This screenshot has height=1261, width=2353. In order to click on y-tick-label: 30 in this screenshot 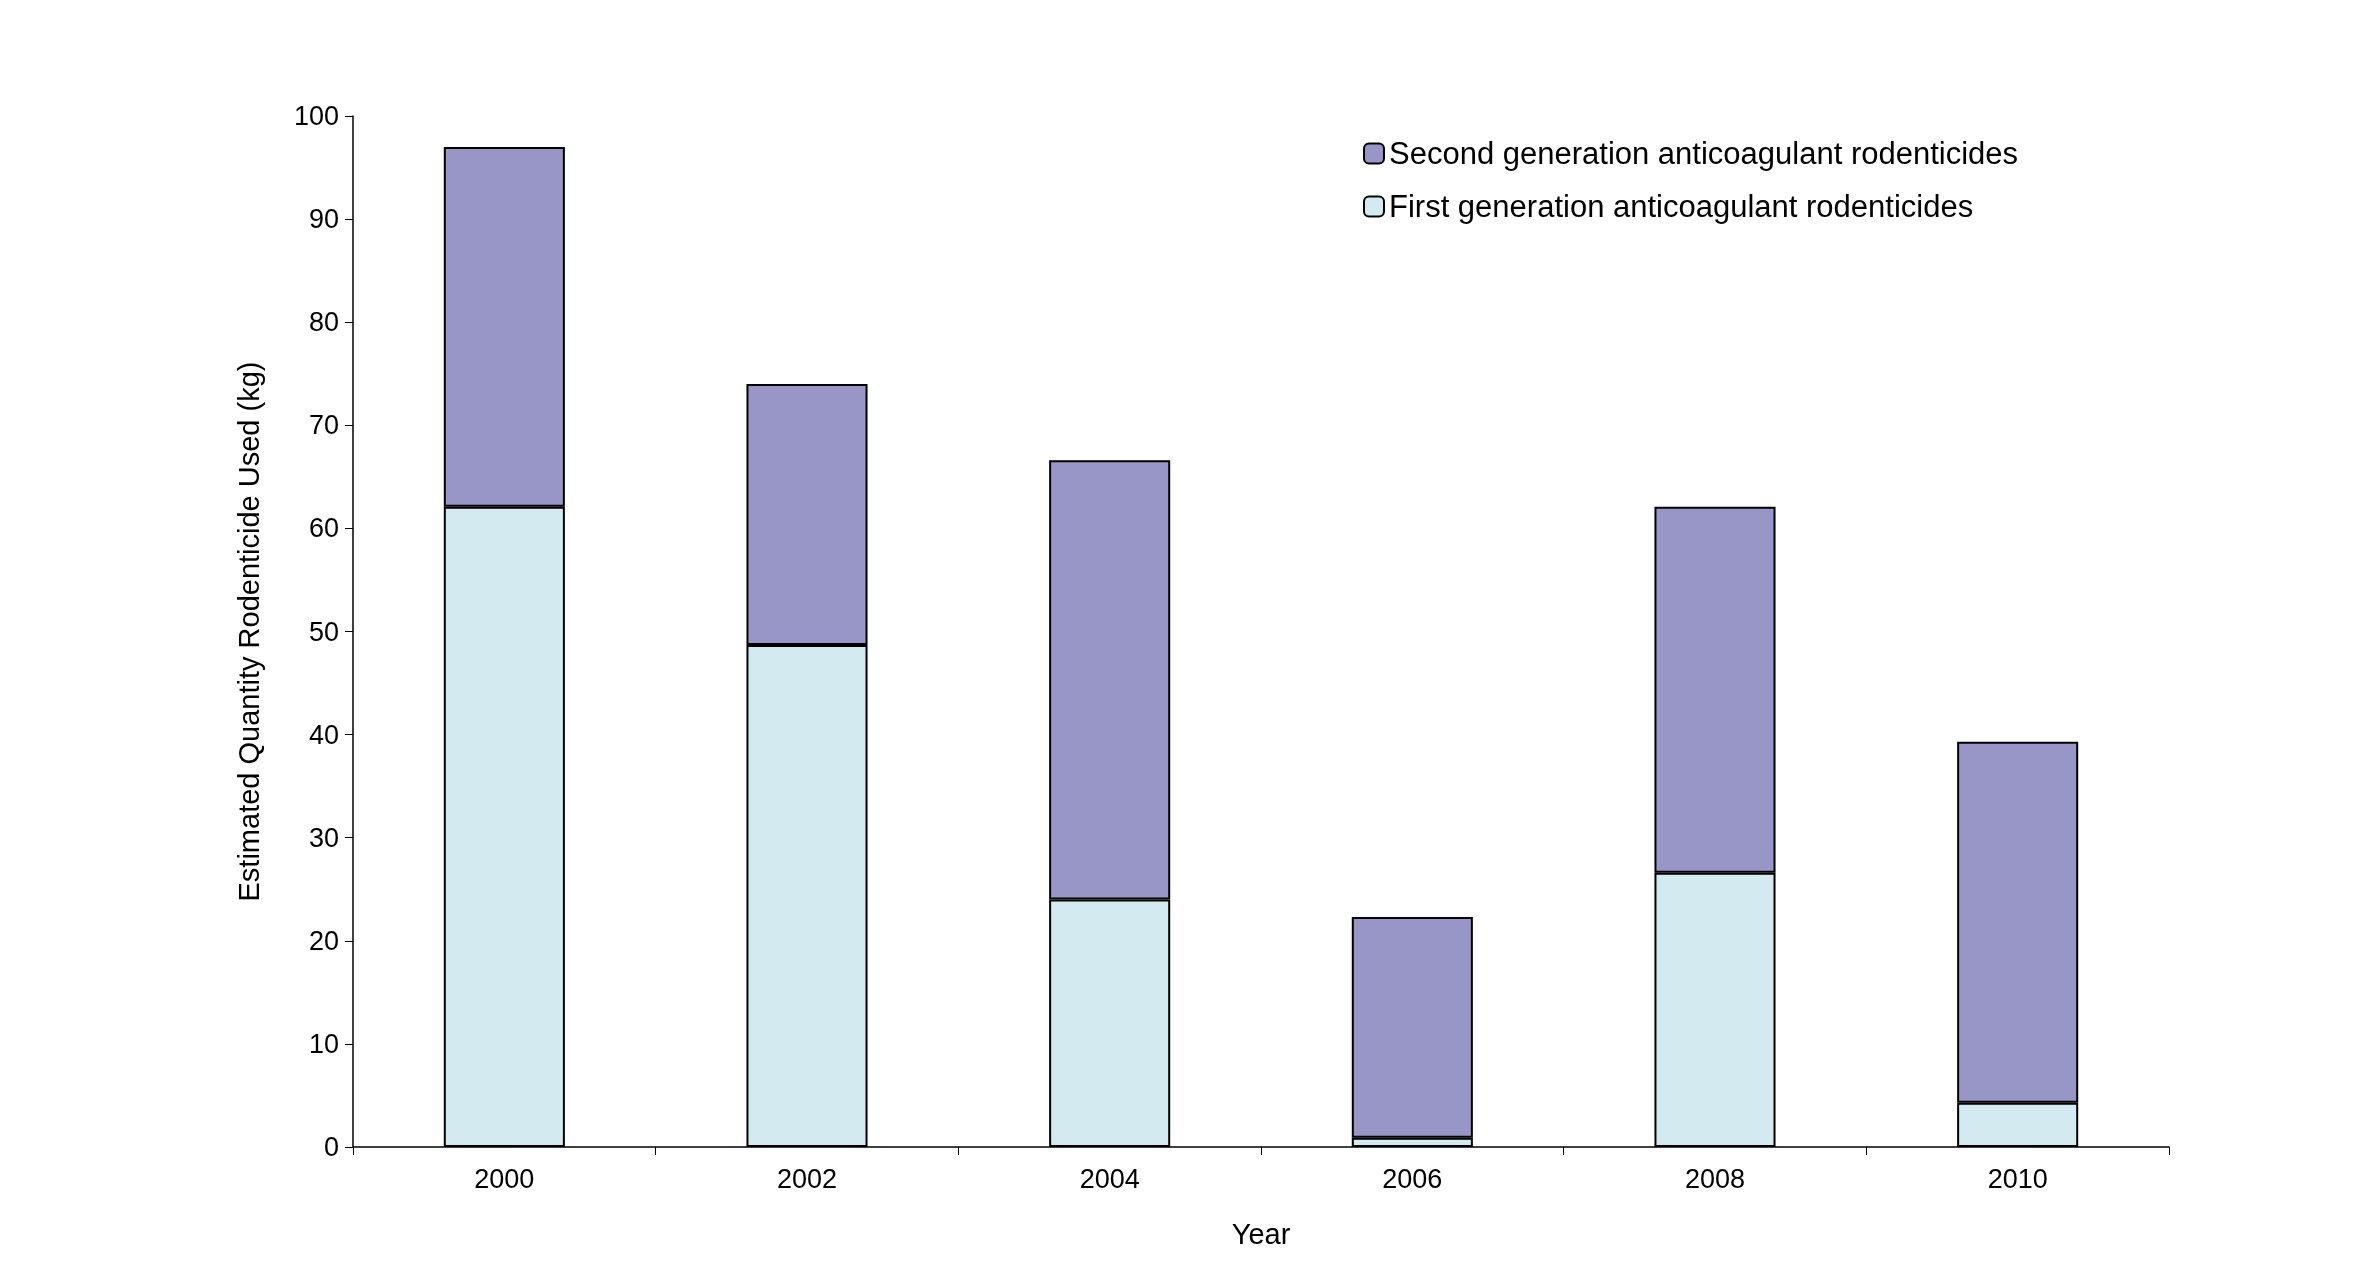, I will do `click(323, 837)`.